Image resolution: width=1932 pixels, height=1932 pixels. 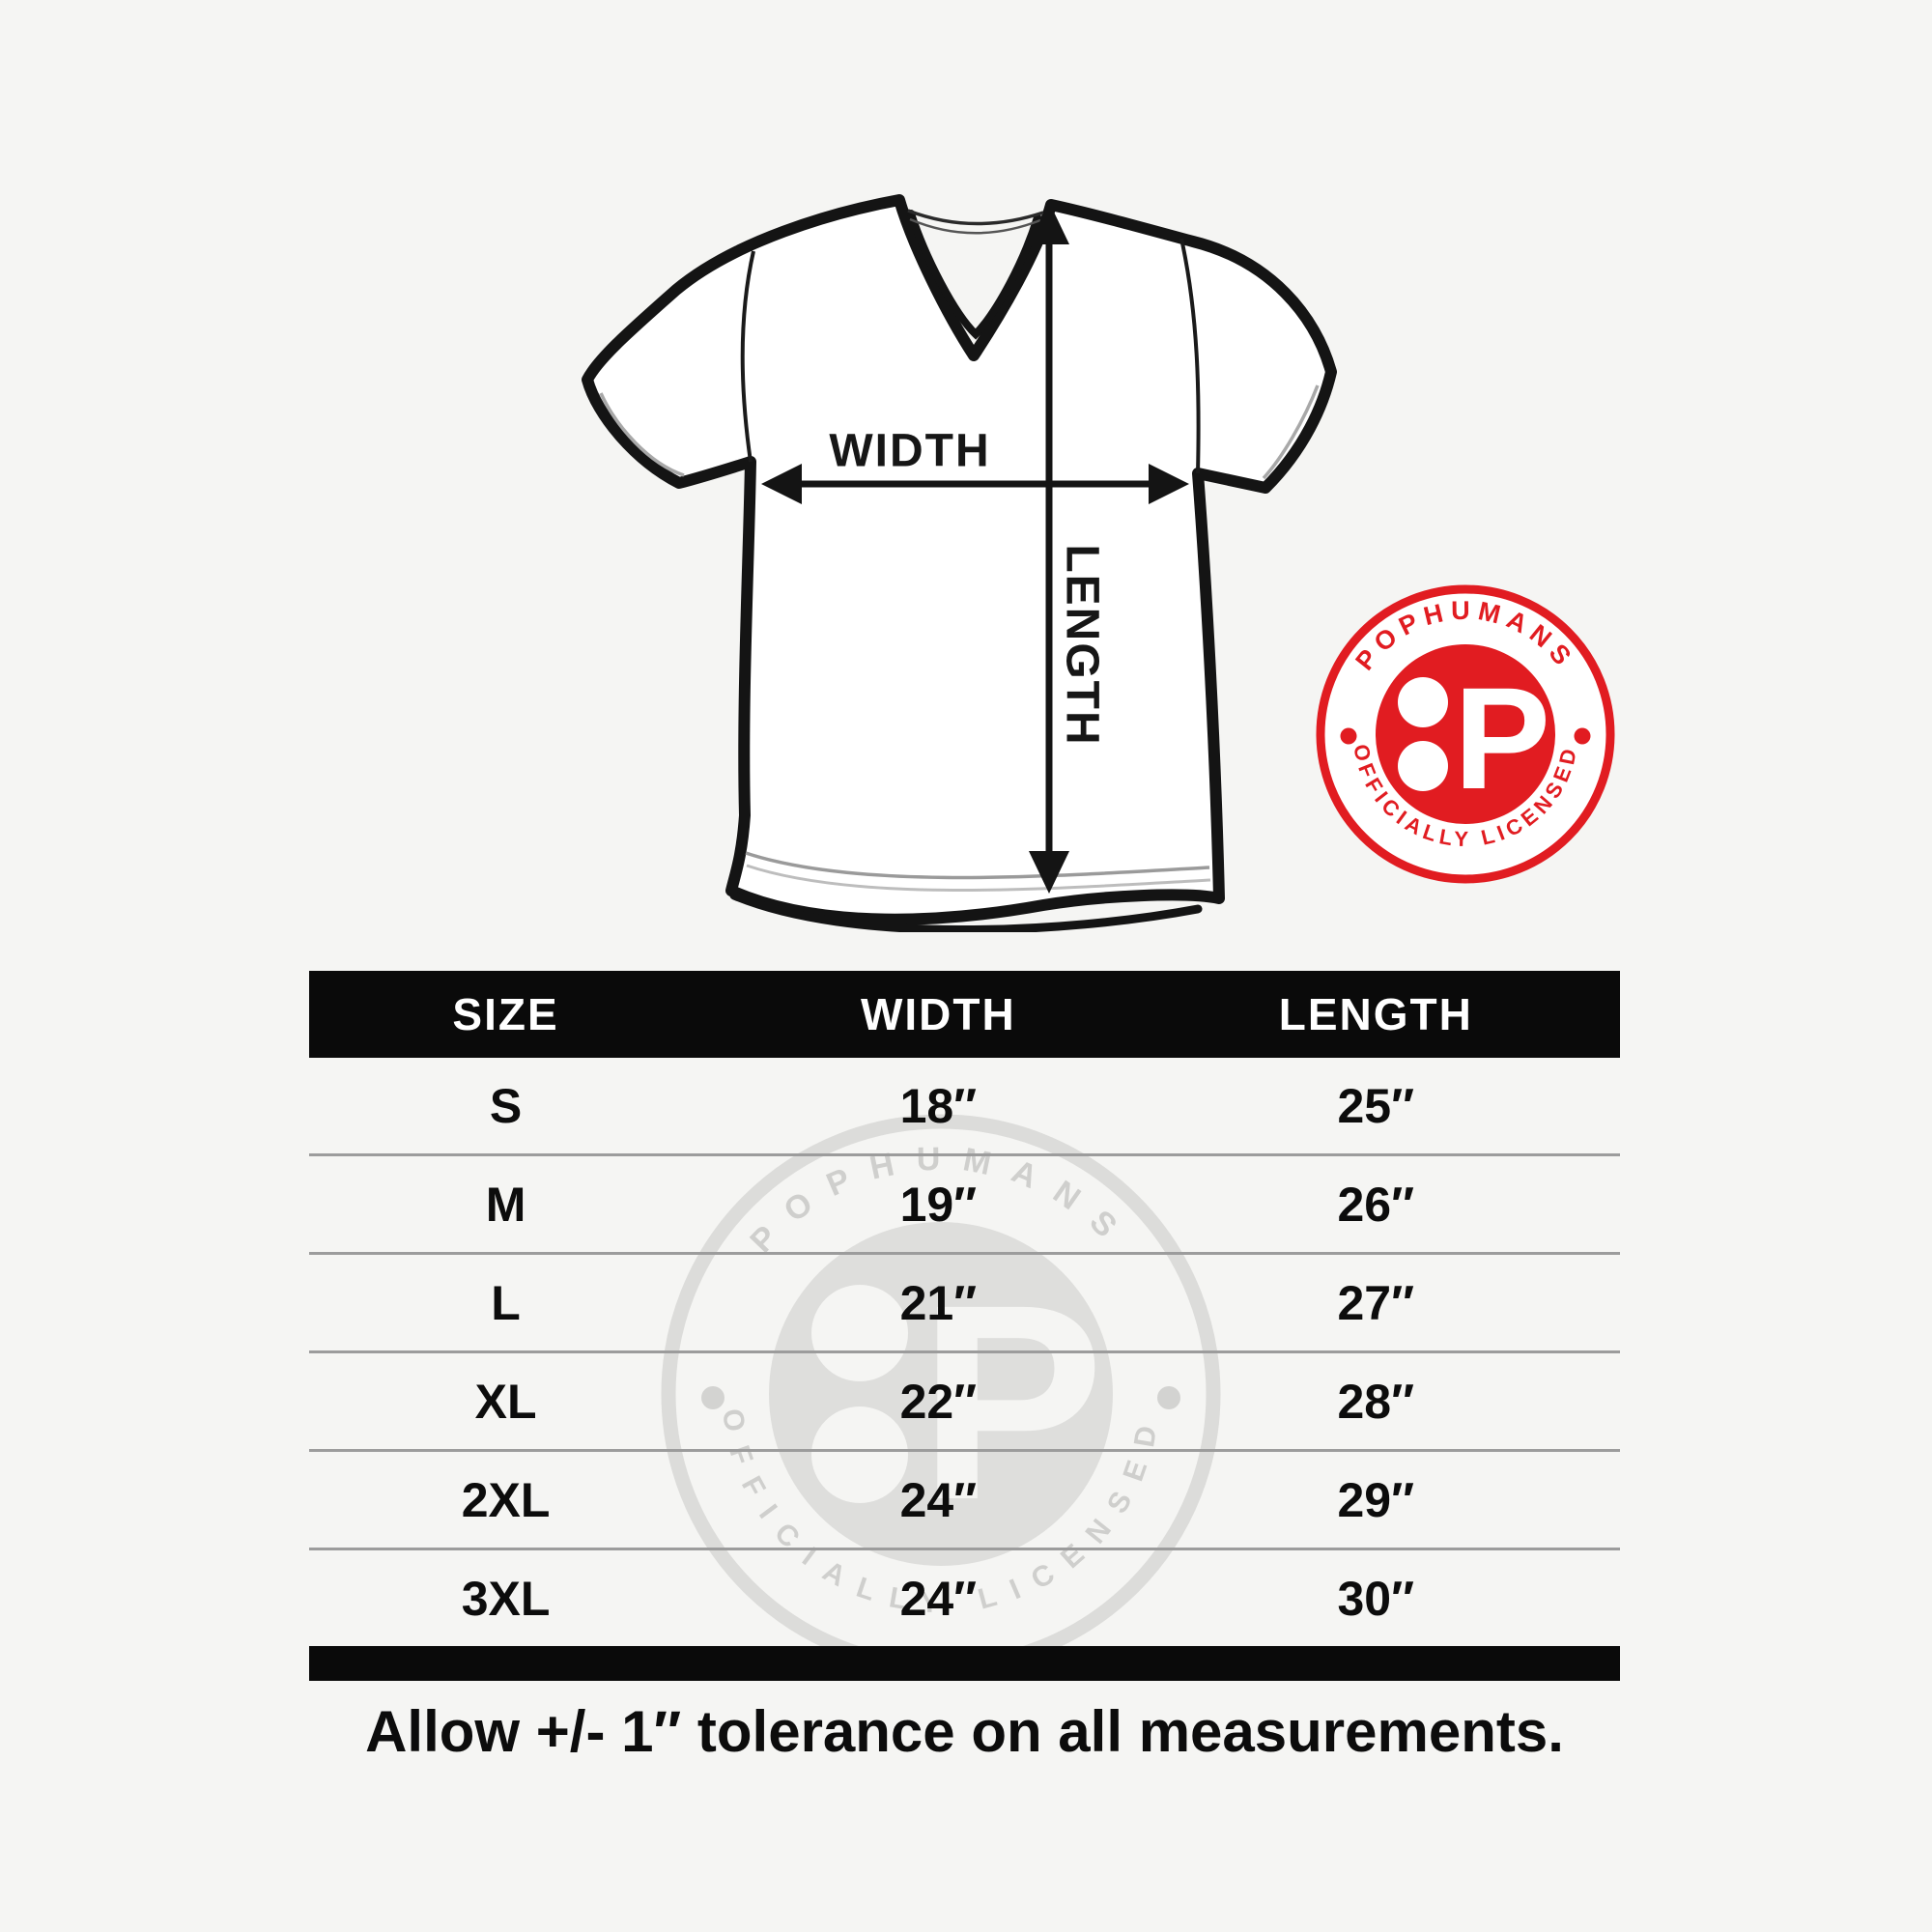 I want to click on table-row: M 19″ 26″, so click(x=964, y=1202).